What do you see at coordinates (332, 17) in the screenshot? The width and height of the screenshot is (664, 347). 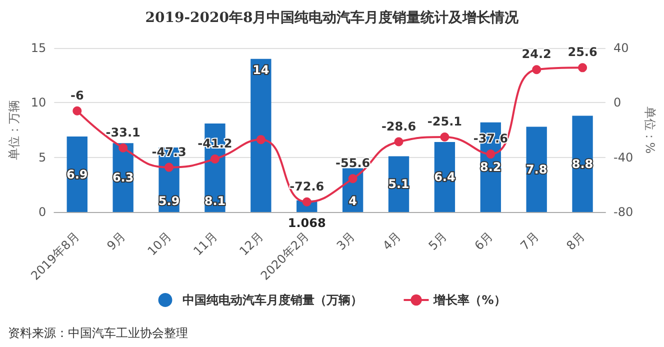 I see `chart-title: 2019-2020年8月中国纯电动汽车月度销量统计及增长情况` at bounding box center [332, 17].